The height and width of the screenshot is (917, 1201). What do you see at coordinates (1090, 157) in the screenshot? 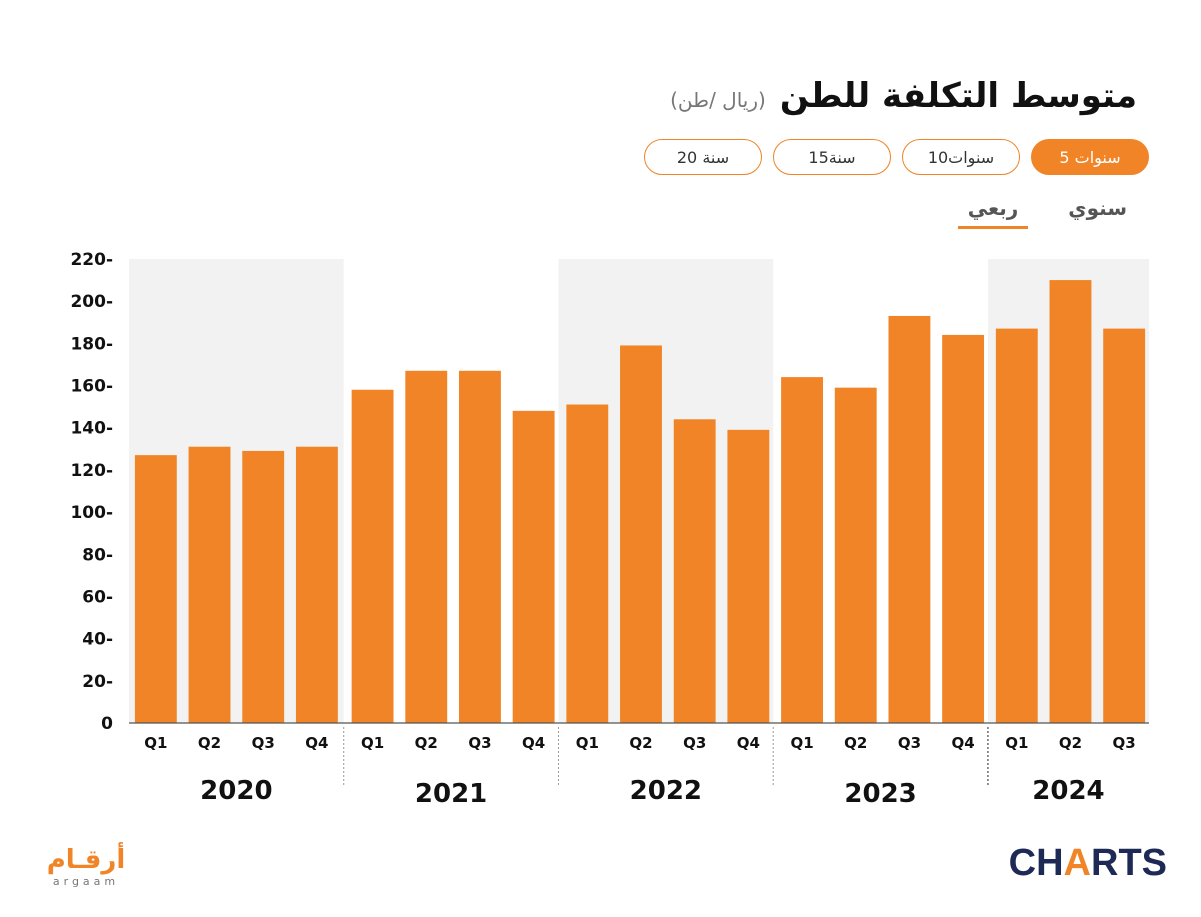
I see `range-5-years-button: 5 سنوات` at bounding box center [1090, 157].